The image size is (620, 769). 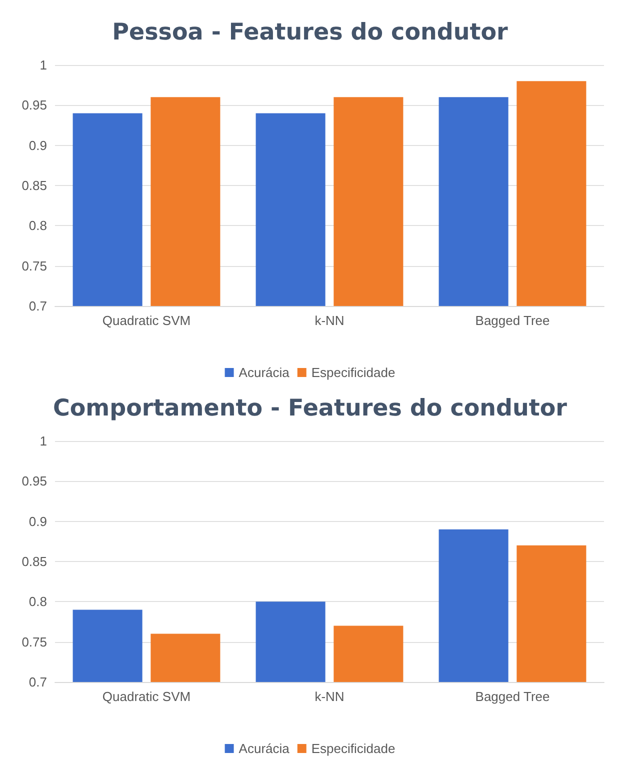 I want to click on chart-title: Comportamento - Features do condutor, so click(x=310, y=409).